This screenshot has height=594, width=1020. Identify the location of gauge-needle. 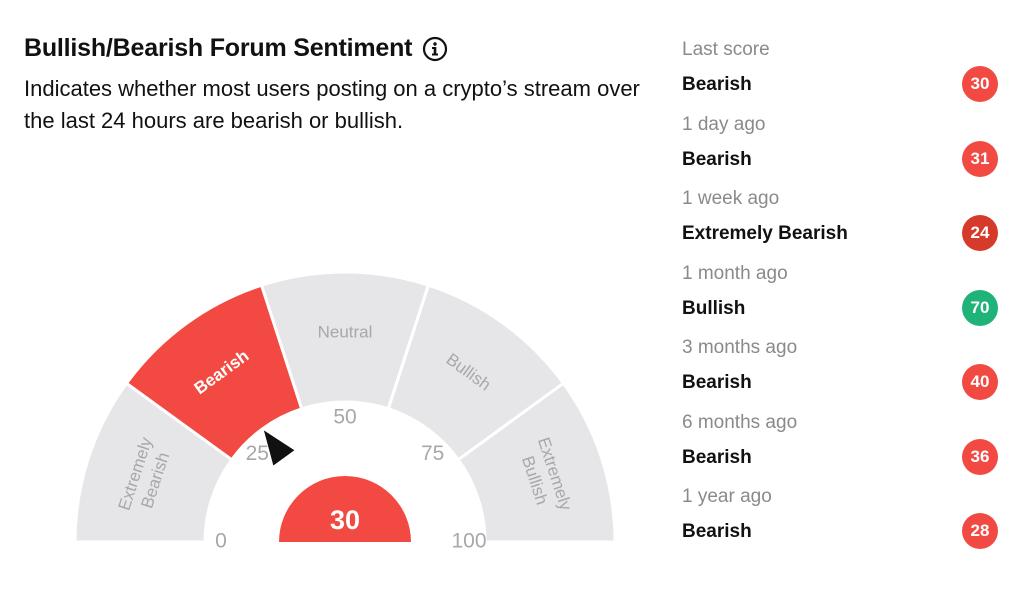
(279, 448).